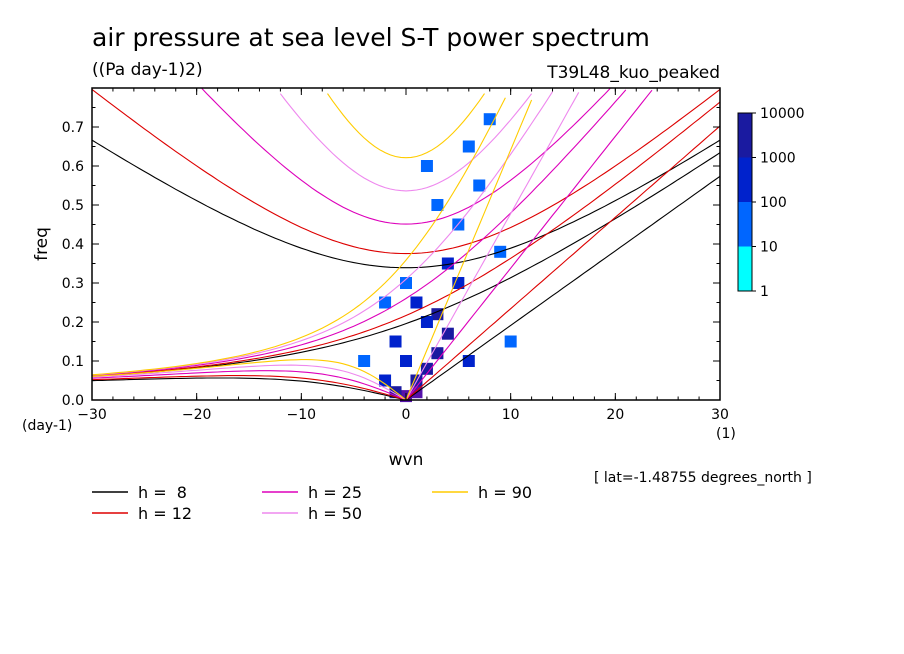 This screenshot has width=904, height=654. Describe the element at coordinates (73, 128) in the screenshot. I see `y-tick-label: 0.7` at that location.